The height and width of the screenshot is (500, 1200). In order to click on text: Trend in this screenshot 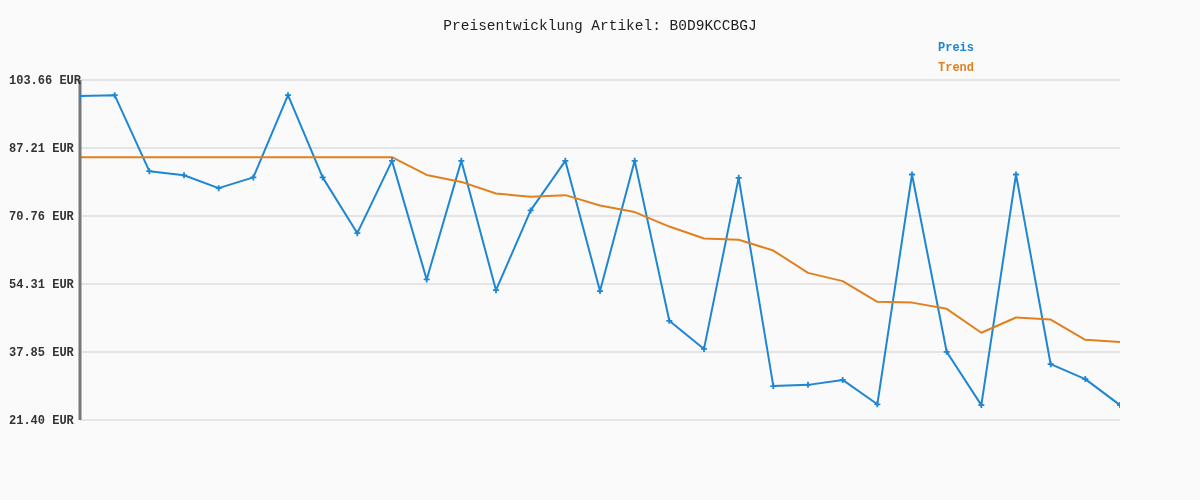, I will do `click(956, 68)`.